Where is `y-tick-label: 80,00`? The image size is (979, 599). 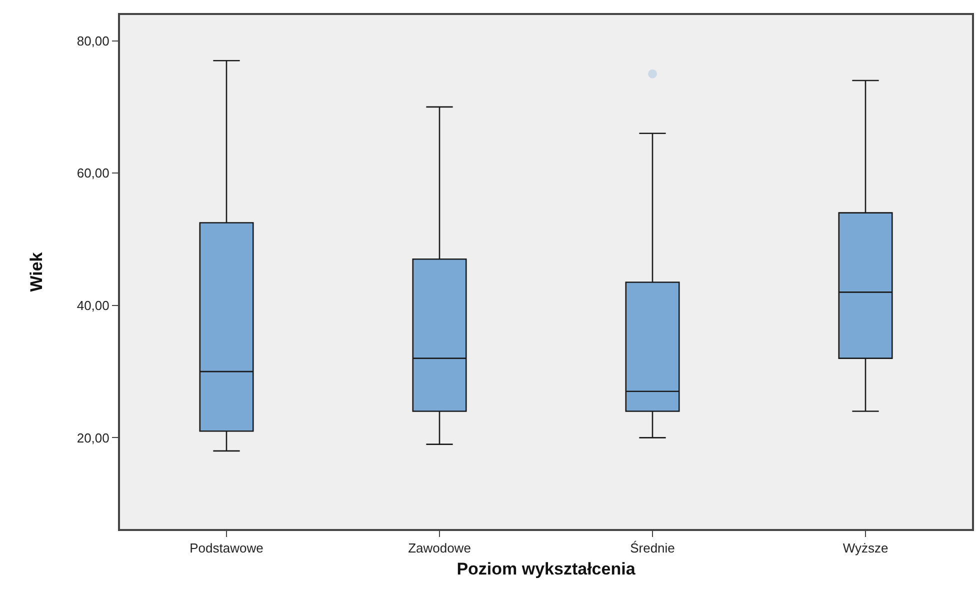 y-tick-label: 80,00 is located at coordinates (93, 40).